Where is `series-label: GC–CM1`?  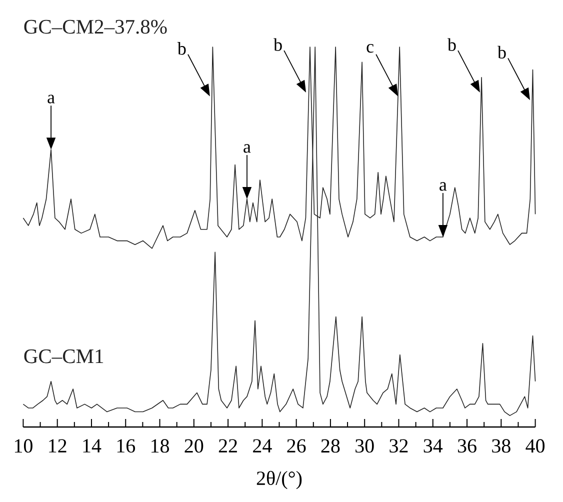
series-label: GC–CM1 is located at coordinates (64, 356).